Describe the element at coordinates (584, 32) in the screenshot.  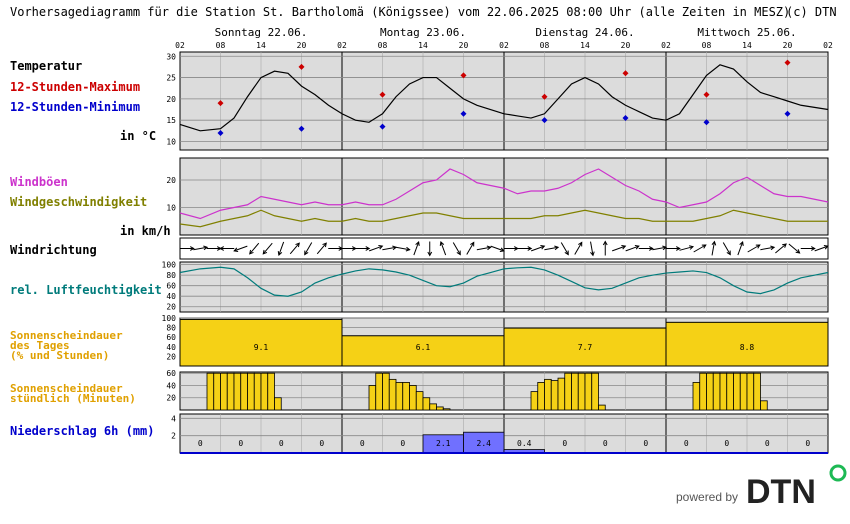
I see `day-label: Dienstag 24.06.` at that location.